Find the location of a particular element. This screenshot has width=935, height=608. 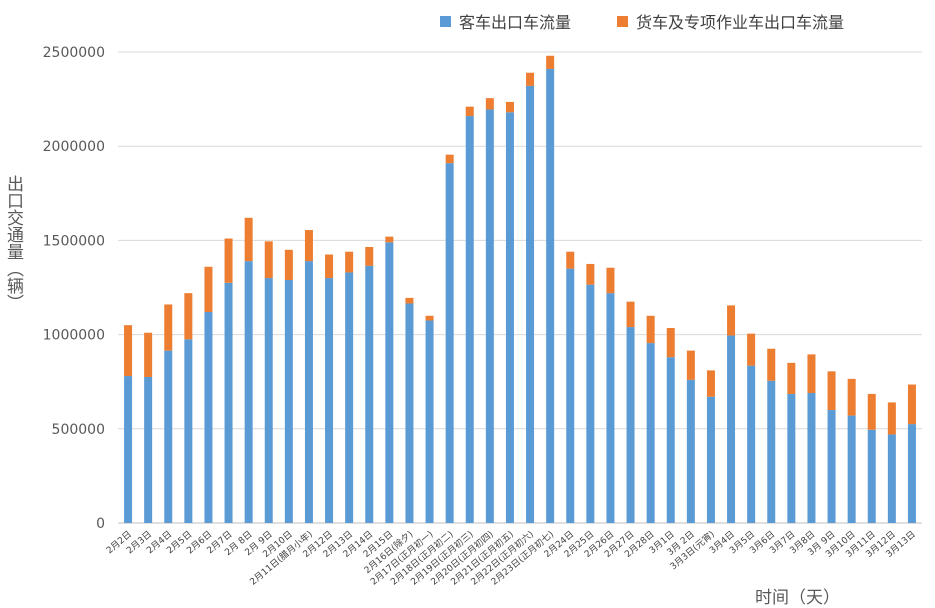

y-axis-ticks: 0 500000 1000000 1500000 2000000 2500000 is located at coordinates (74, 288).